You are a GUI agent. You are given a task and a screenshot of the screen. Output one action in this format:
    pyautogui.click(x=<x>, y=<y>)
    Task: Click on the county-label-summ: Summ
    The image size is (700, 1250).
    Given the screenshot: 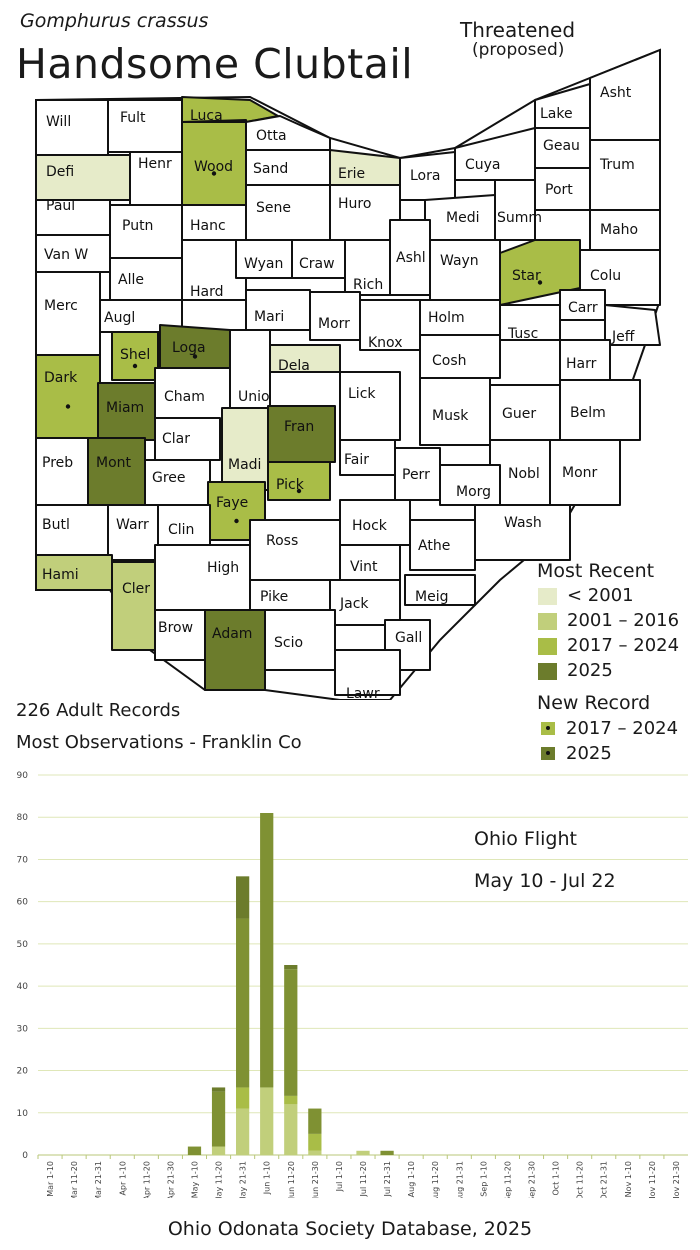 What is the action you would take?
    pyautogui.click(x=519, y=218)
    